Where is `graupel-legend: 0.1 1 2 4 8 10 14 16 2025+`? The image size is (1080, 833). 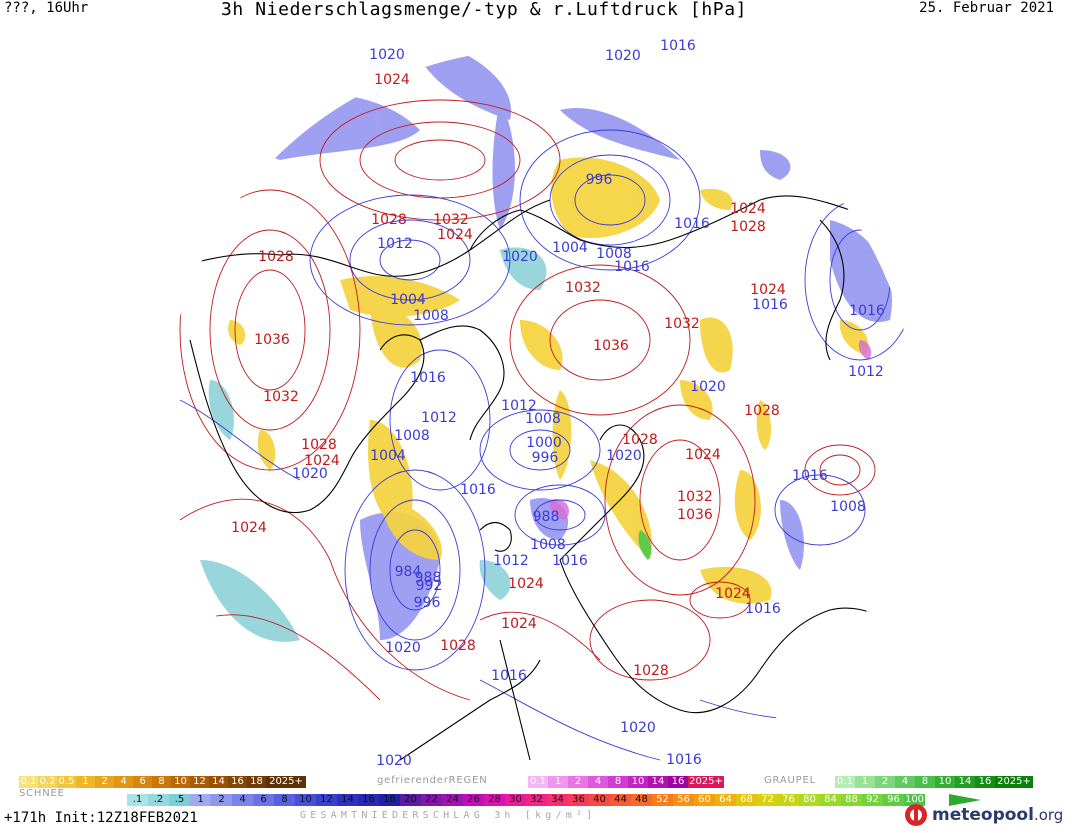 graupel-legend: 0.1 1 2 4 8 10 14 16 2025+ is located at coordinates (934, 782).